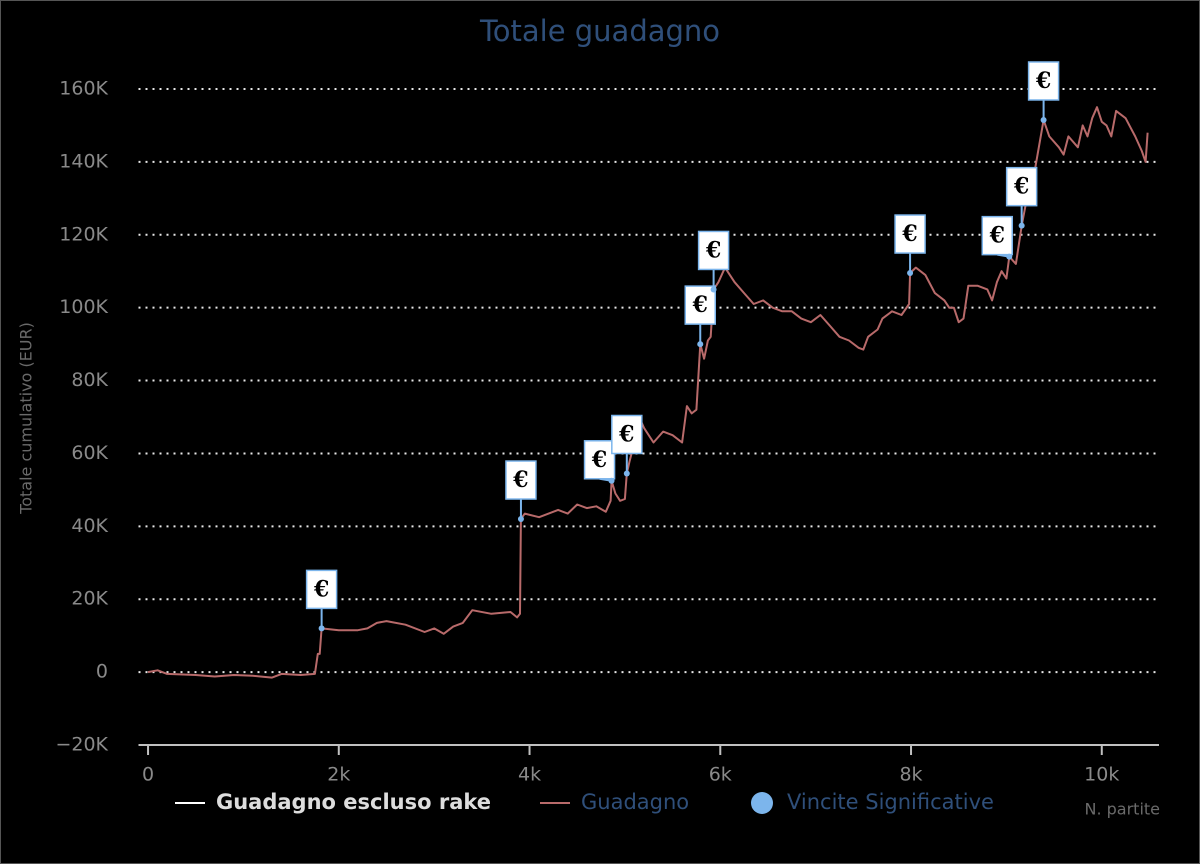  Describe the element at coordinates (89, 599) in the screenshot. I see `y-tick-label: 20K` at that location.